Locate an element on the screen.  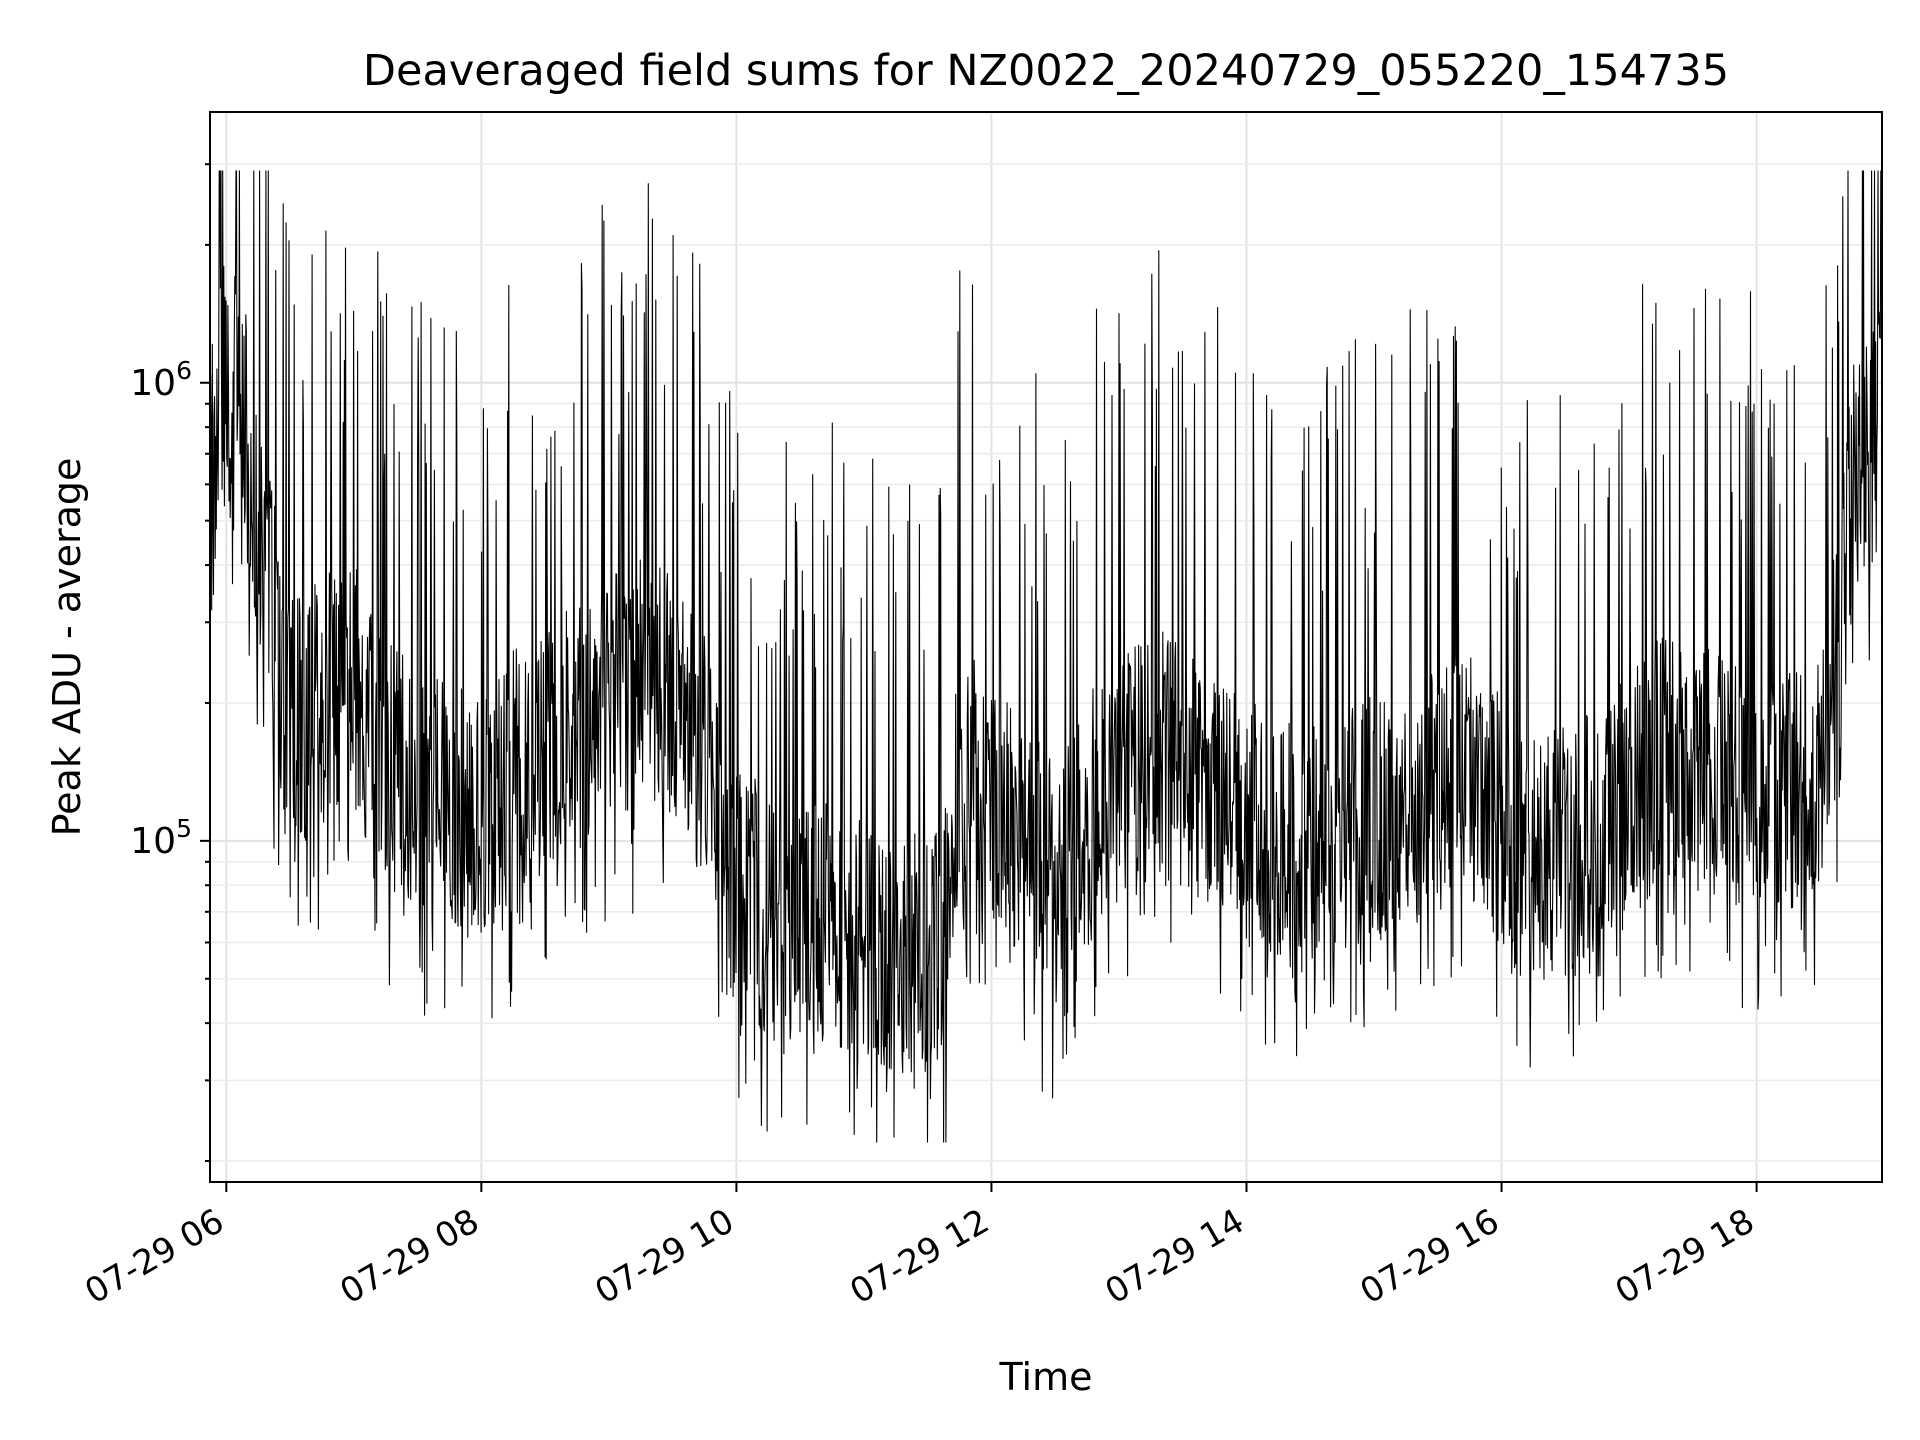
y-axis-label: Peak ADU - average is located at coordinates (67, 647).